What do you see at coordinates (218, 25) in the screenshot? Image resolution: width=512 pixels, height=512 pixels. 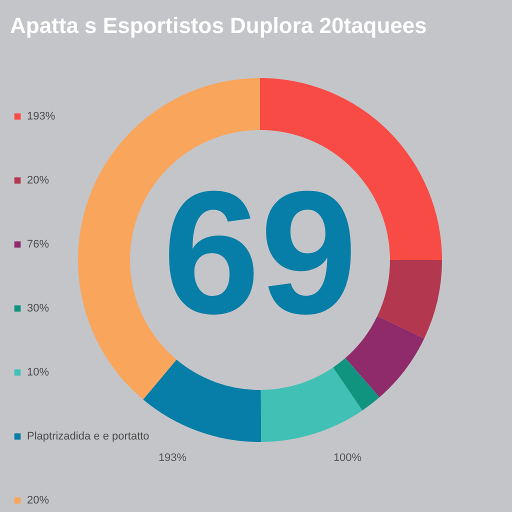 I see `chart-title: Apatta s Esportistos Duplora 20taquees` at bounding box center [218, 25].